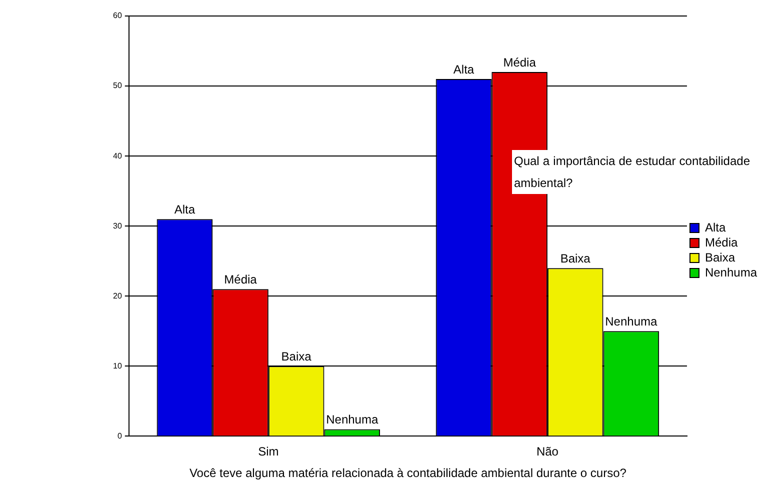 This screenshot has width=769, height=489. I want to click on legend-label: Alta, so click(715, 227).